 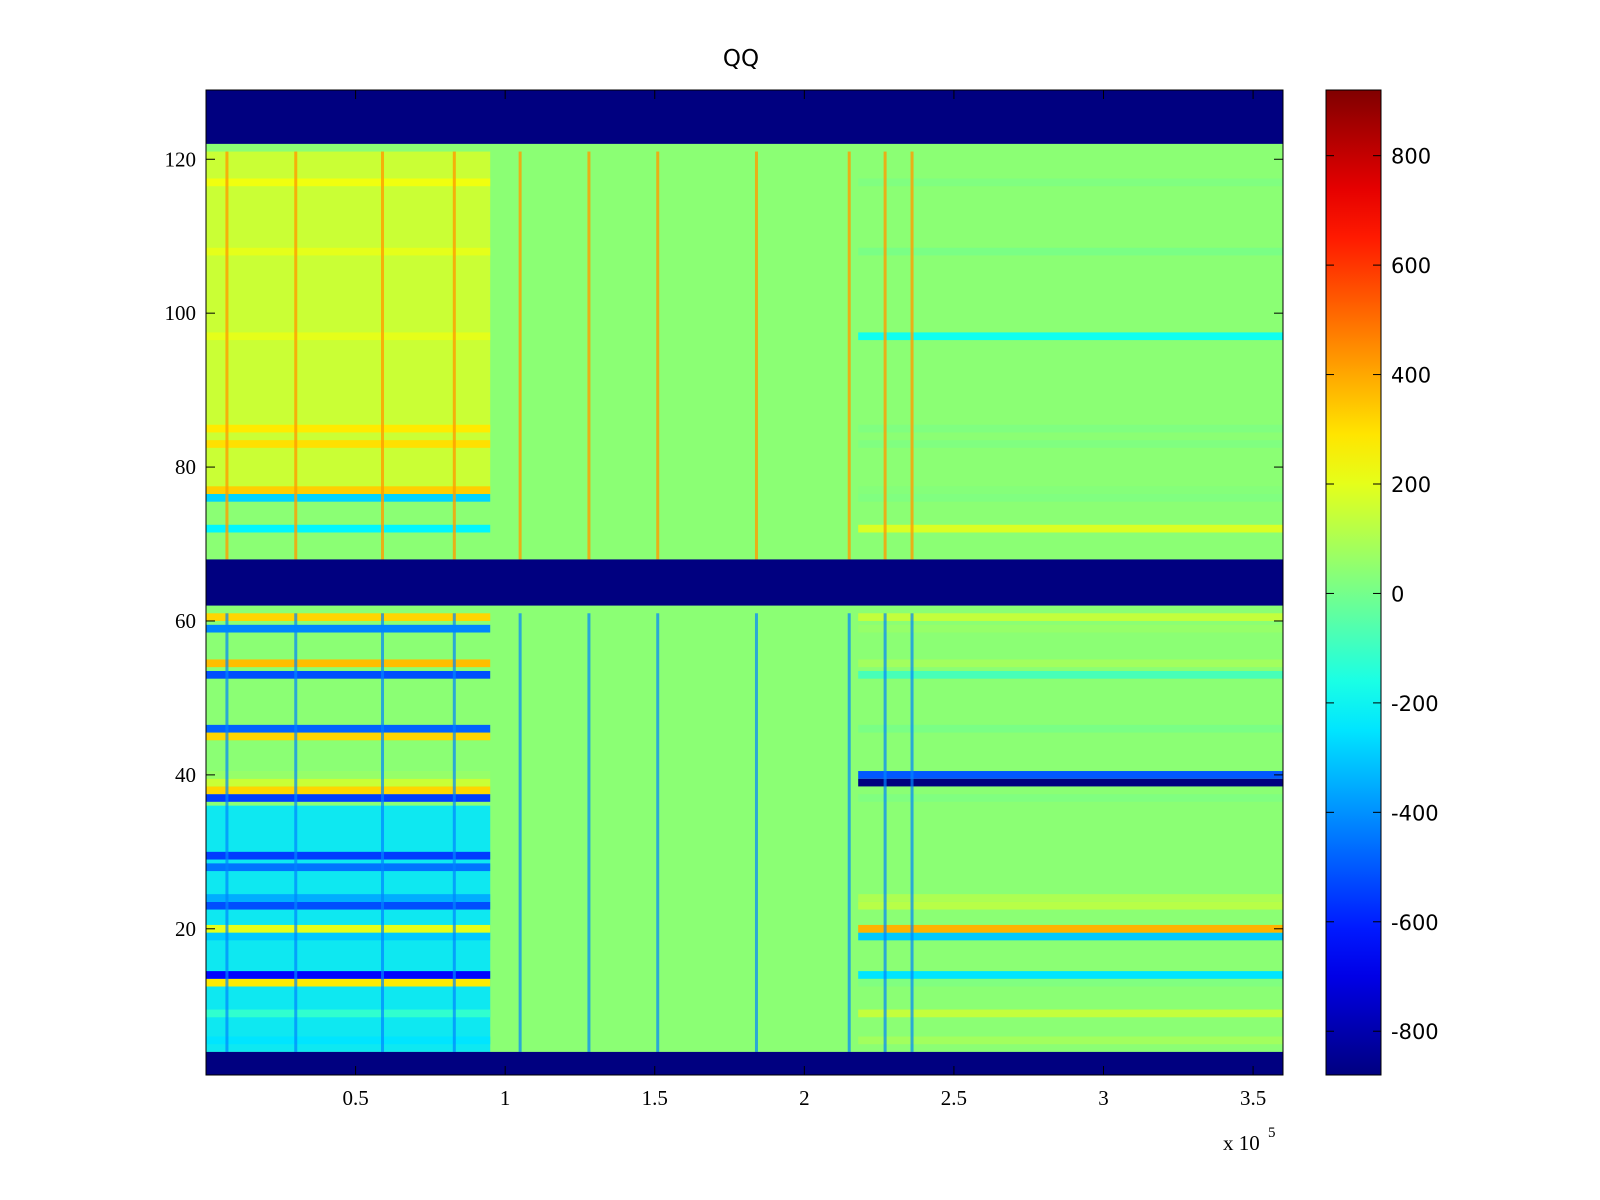 What do you see at coordinates (804, 1098) in the screenshot?
I see `x-tick-label: 2` at bounding box center [804, 1098].